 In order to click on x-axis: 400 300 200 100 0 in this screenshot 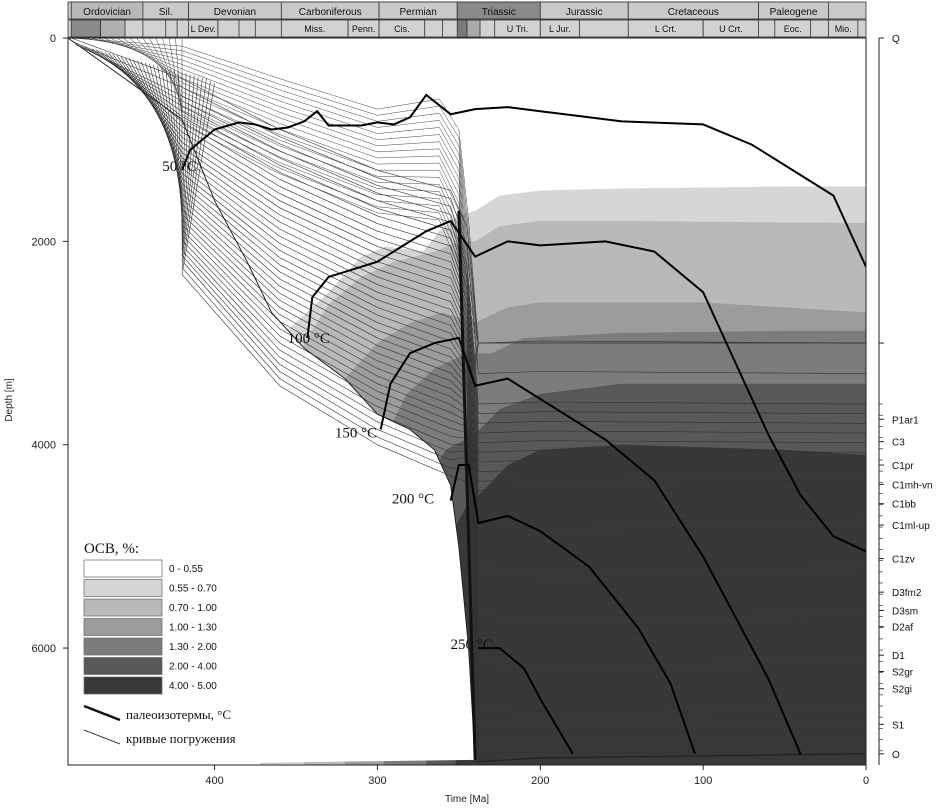, I will do `click(537, 776)`.